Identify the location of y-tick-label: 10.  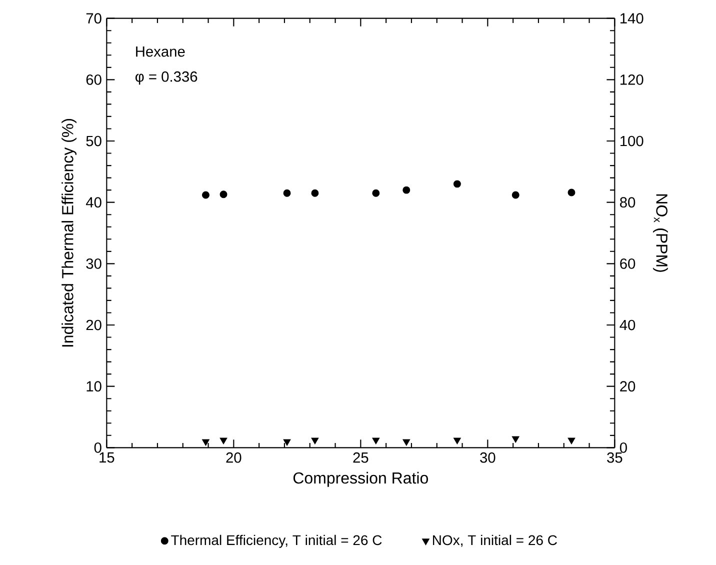
(94, 386).